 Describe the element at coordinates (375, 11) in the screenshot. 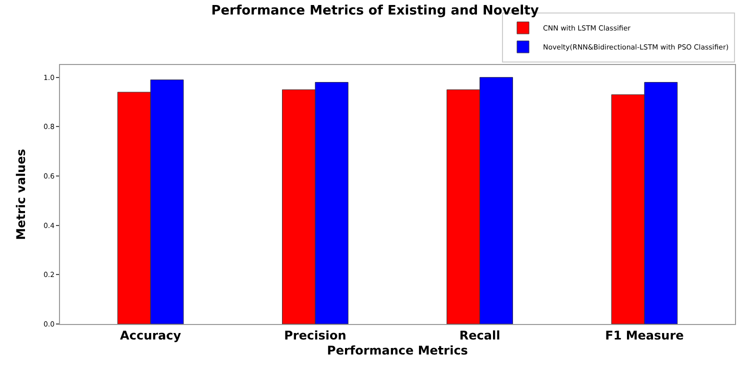

I see `chart-title: Performance Metrics of Existing and Novelty` at that location.